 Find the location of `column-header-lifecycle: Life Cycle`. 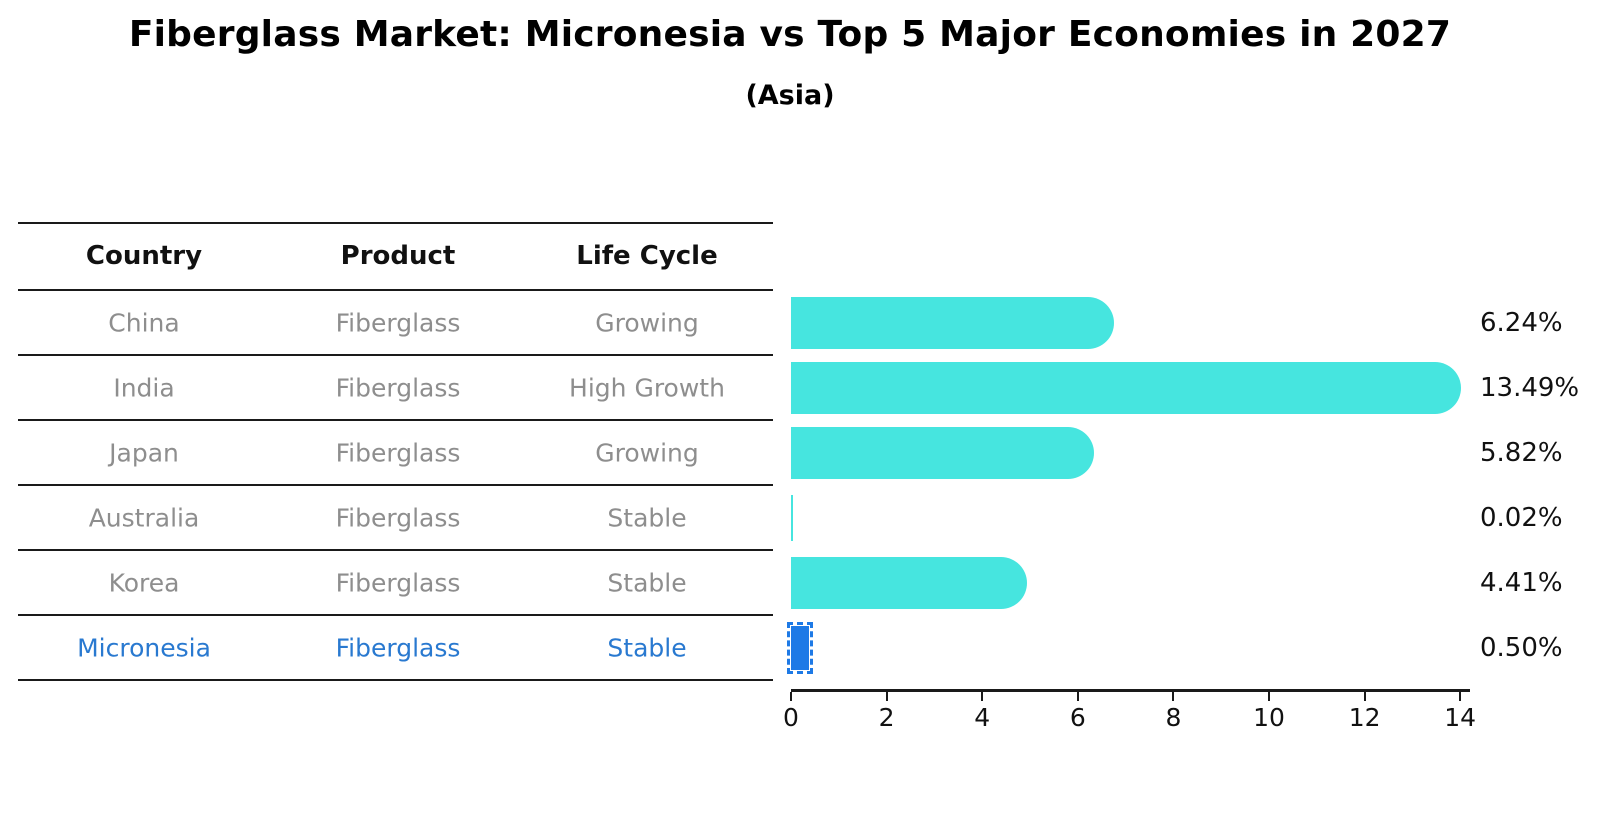

column-header-lifecycle: Life Cycle is located at coordinates (647, 256).